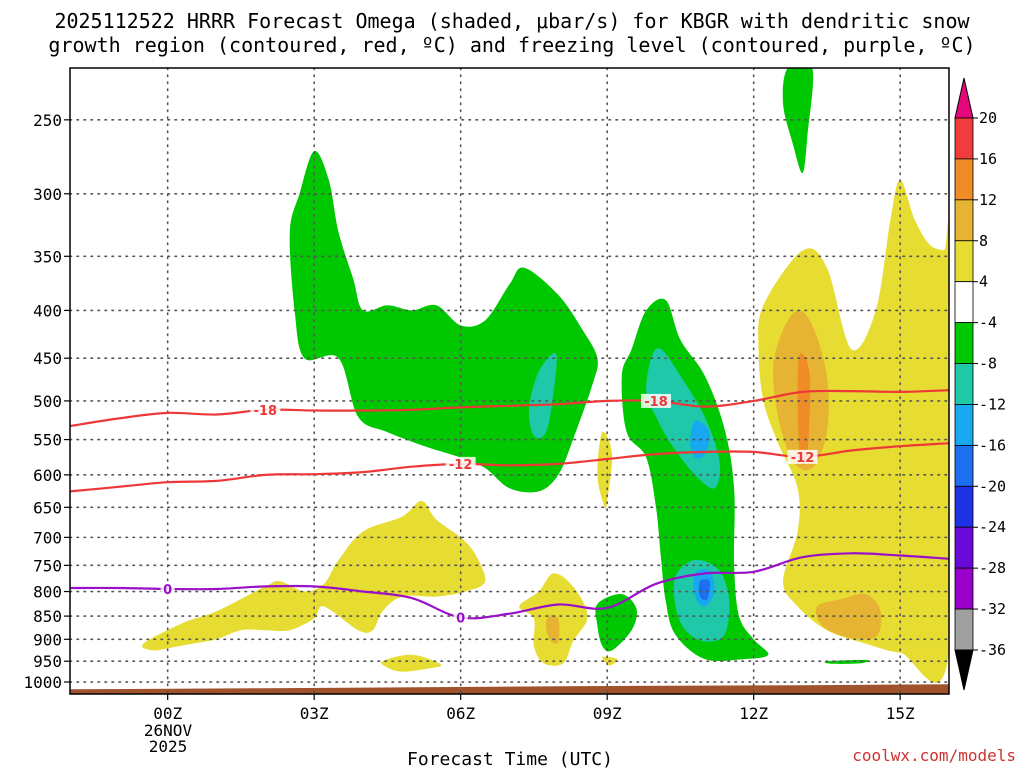 This screenshot has height=768, width=1024. What do you see at coordinates (983, 282) in the screenshot?
I see `colorbar-label-4: 4` at bounding box center [983, 282].